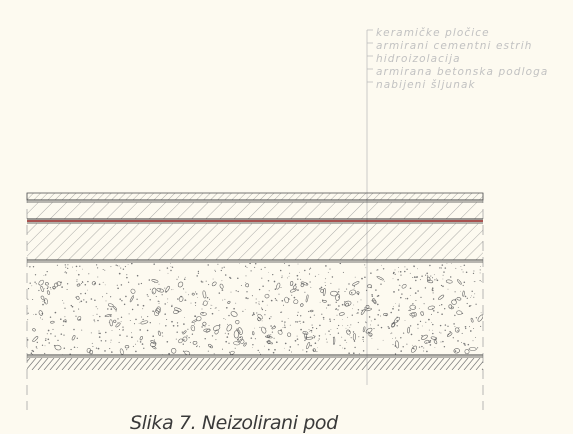  Describe the element at coordinates (255, 364) in the screenshot. I see `layer-ground` at that location.